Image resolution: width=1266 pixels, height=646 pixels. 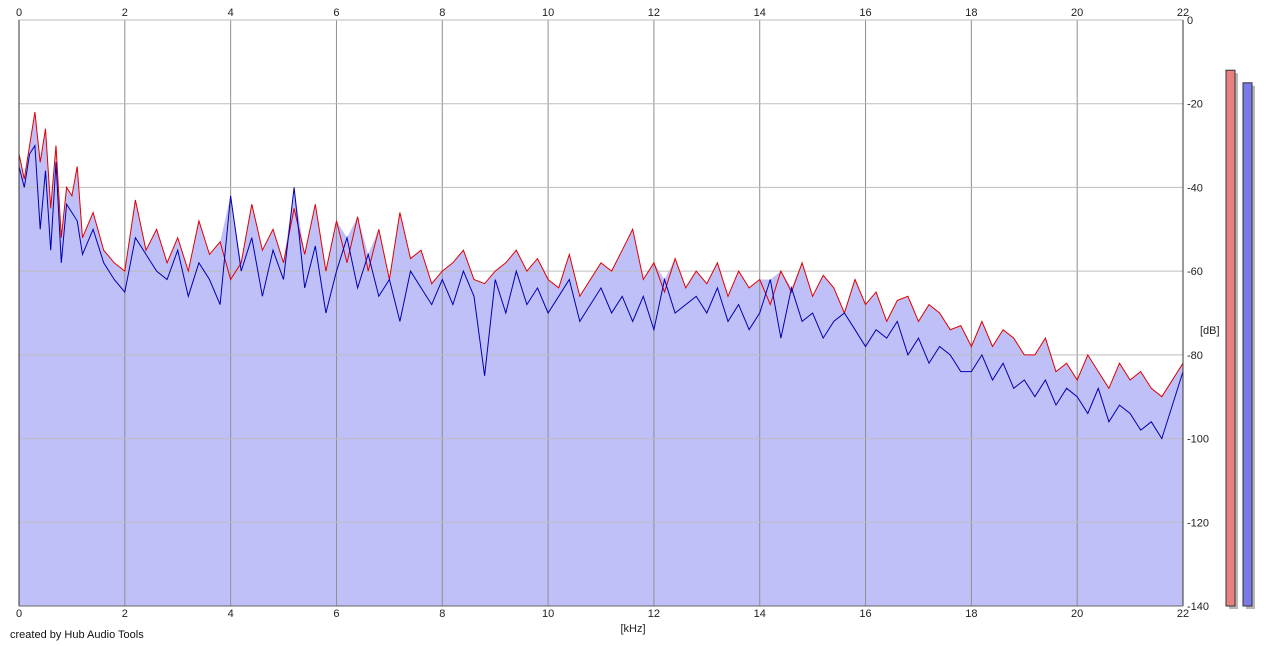 What do you see at coordinates (442, 614) in the screenshot?
I see `x-tick-label-bottom: 8` at bounding box center [442, 614].